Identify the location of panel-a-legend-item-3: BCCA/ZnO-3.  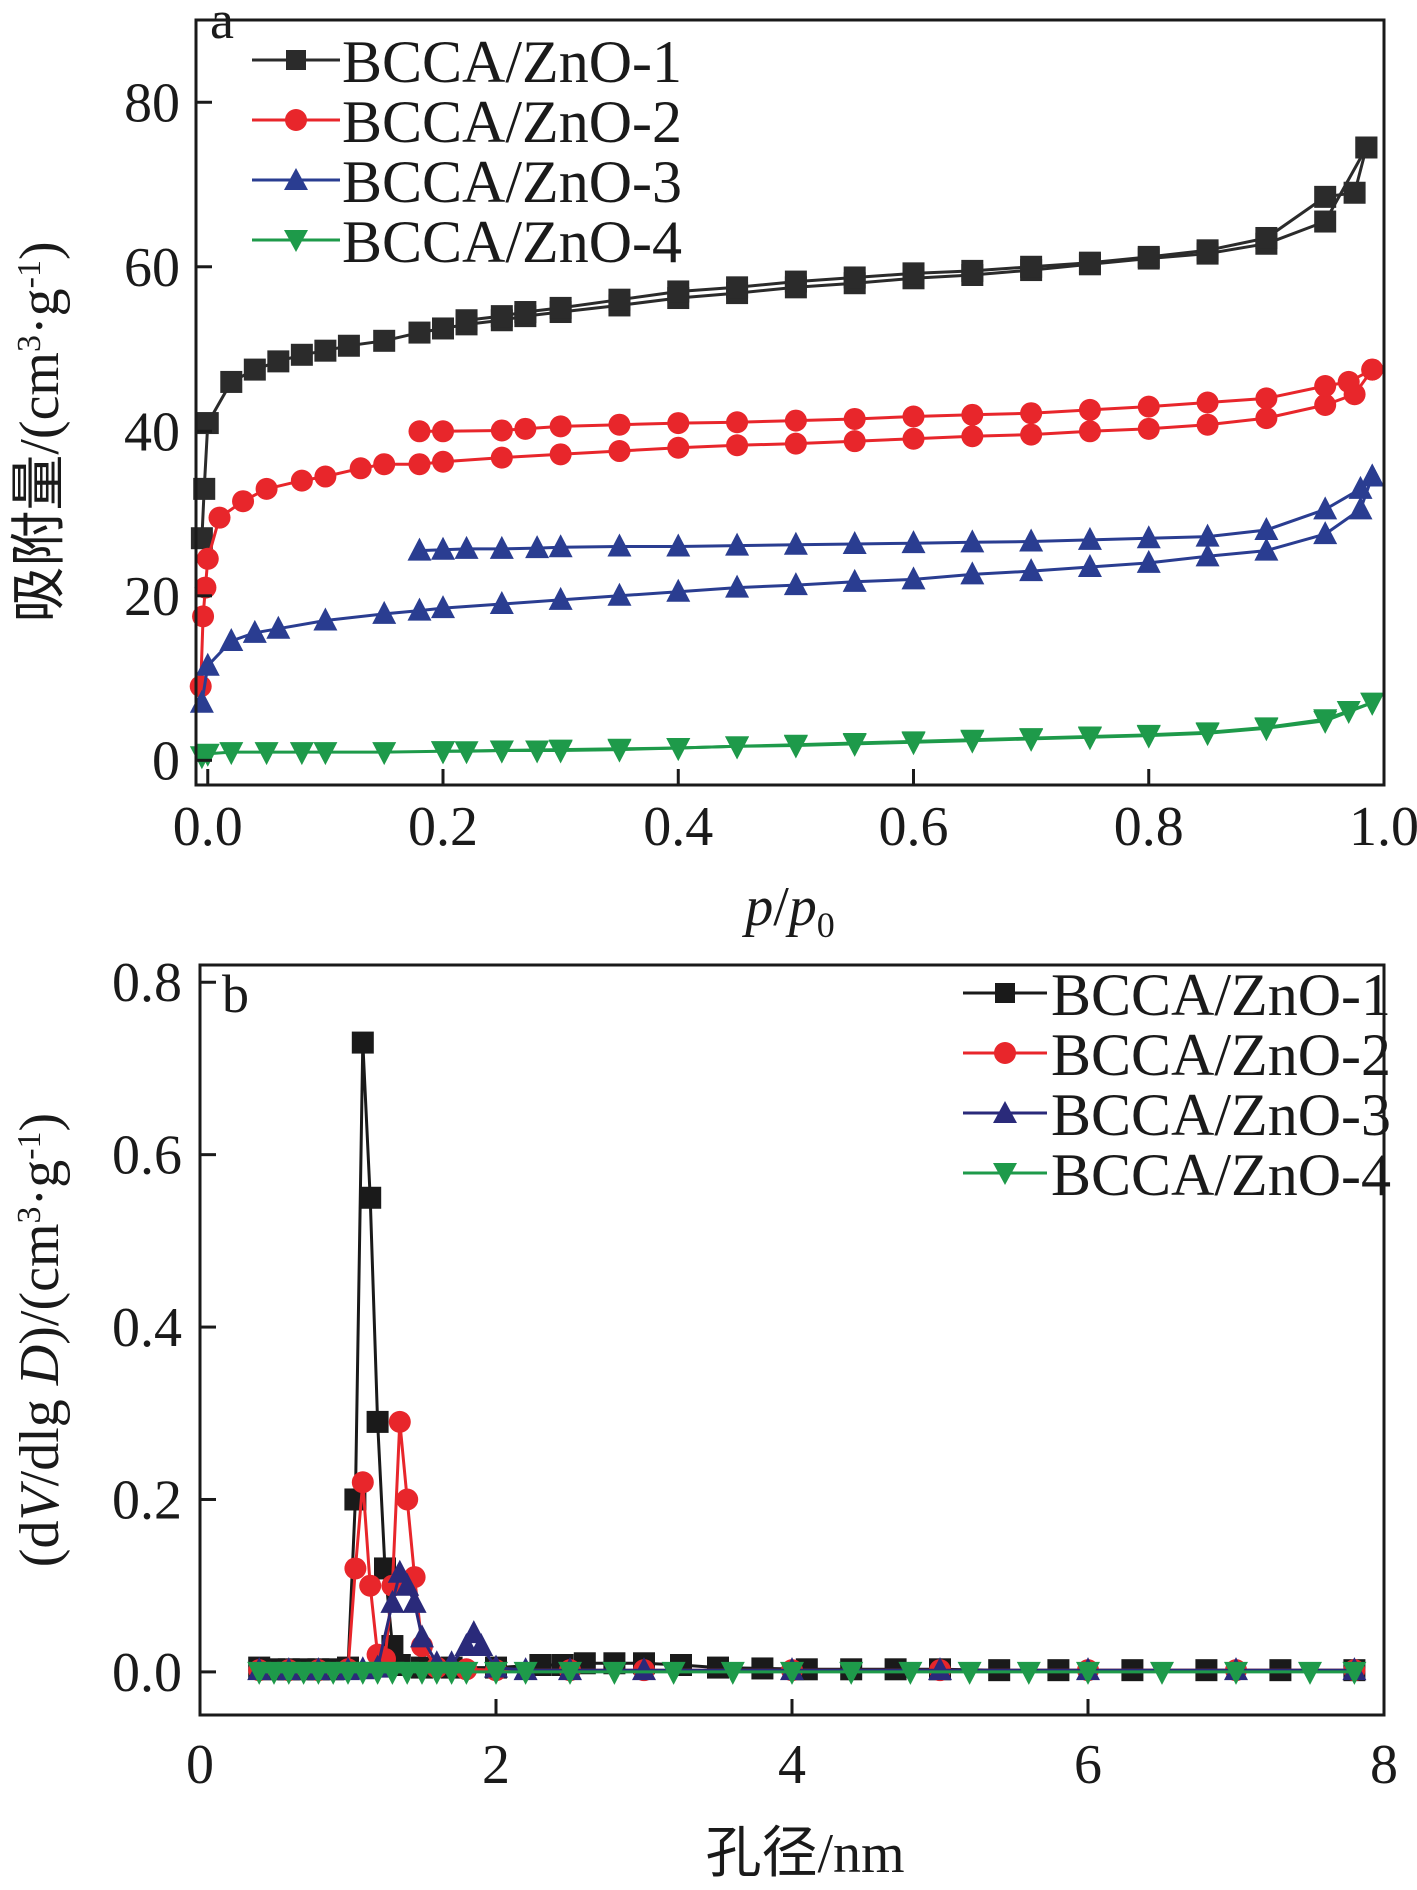
(467, 182).